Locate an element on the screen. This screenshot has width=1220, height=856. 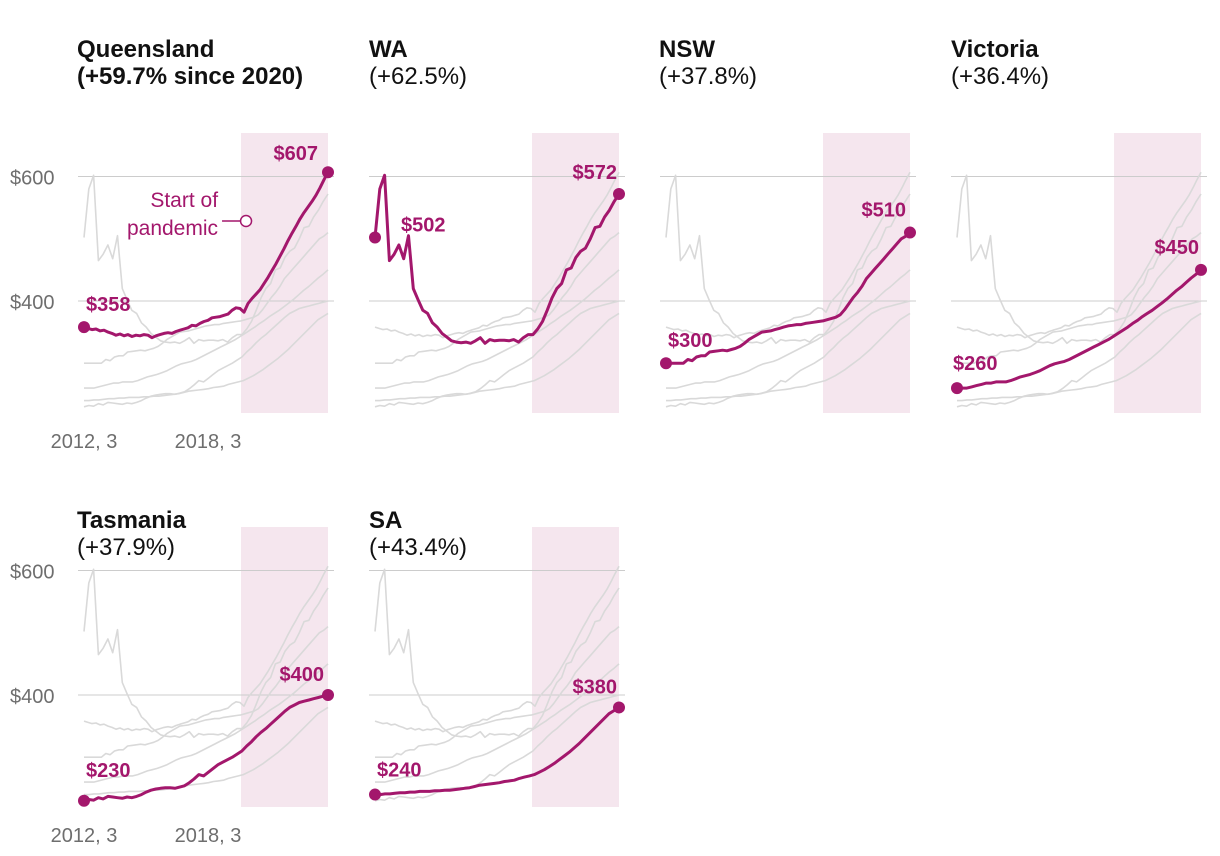
panel-state-name: Queensland is located at coordinates (146, 49).